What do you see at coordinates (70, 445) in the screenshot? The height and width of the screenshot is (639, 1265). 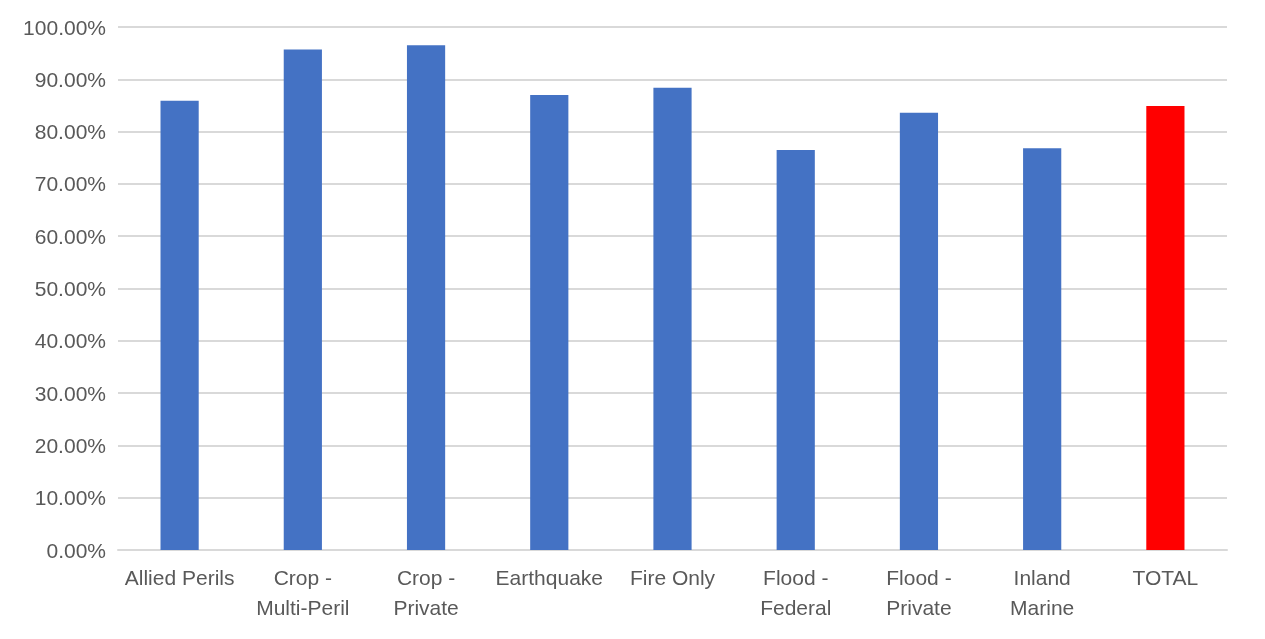 I see `y-tick-label: 20.00%` at bounding box center [70, 445].